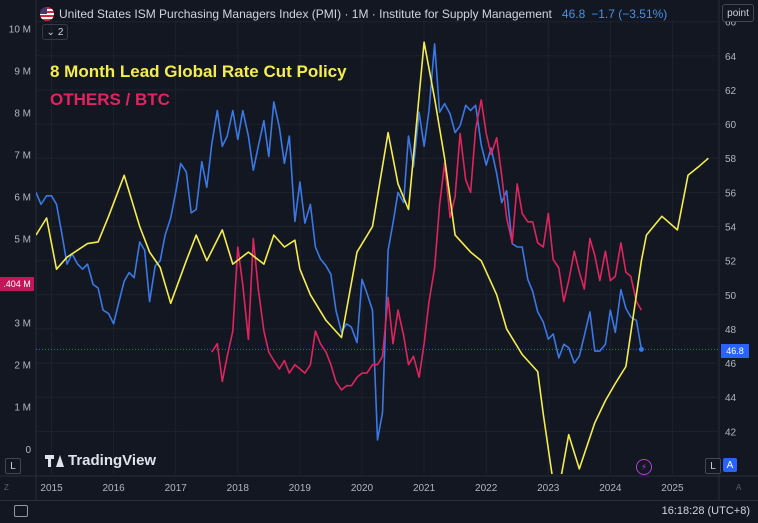  Describe the element at coordinates (22, 366) in the screenshot. I see `left-tick-label: 2 M` at that location.